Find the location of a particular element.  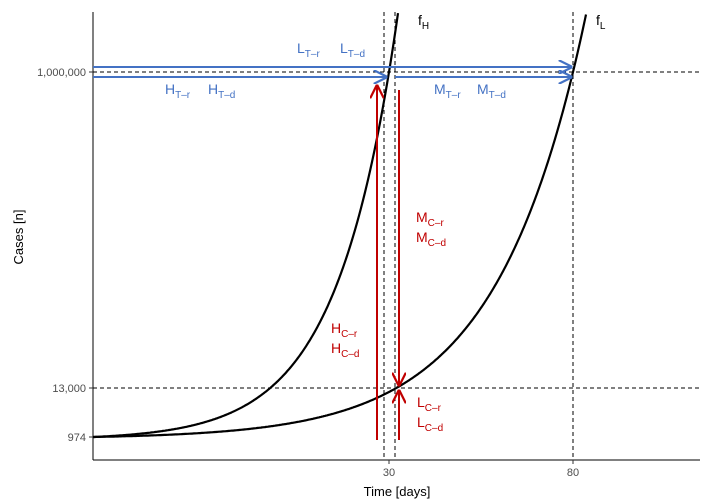

x-axis-title: Time [days] is located at coordinates (397, 491).